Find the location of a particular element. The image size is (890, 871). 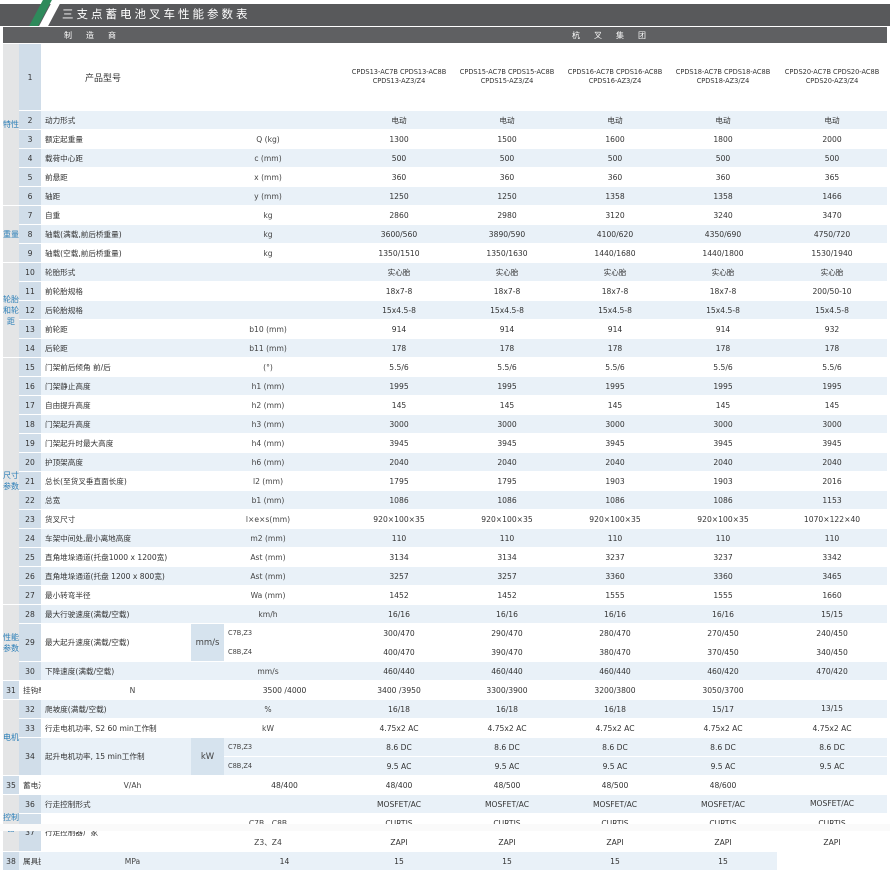

table-row: C8B,Z4 9.5 AC 9.5 AC 9.5 AC 9.5 AC 9.5 AC is located at coordinates (445, 766).